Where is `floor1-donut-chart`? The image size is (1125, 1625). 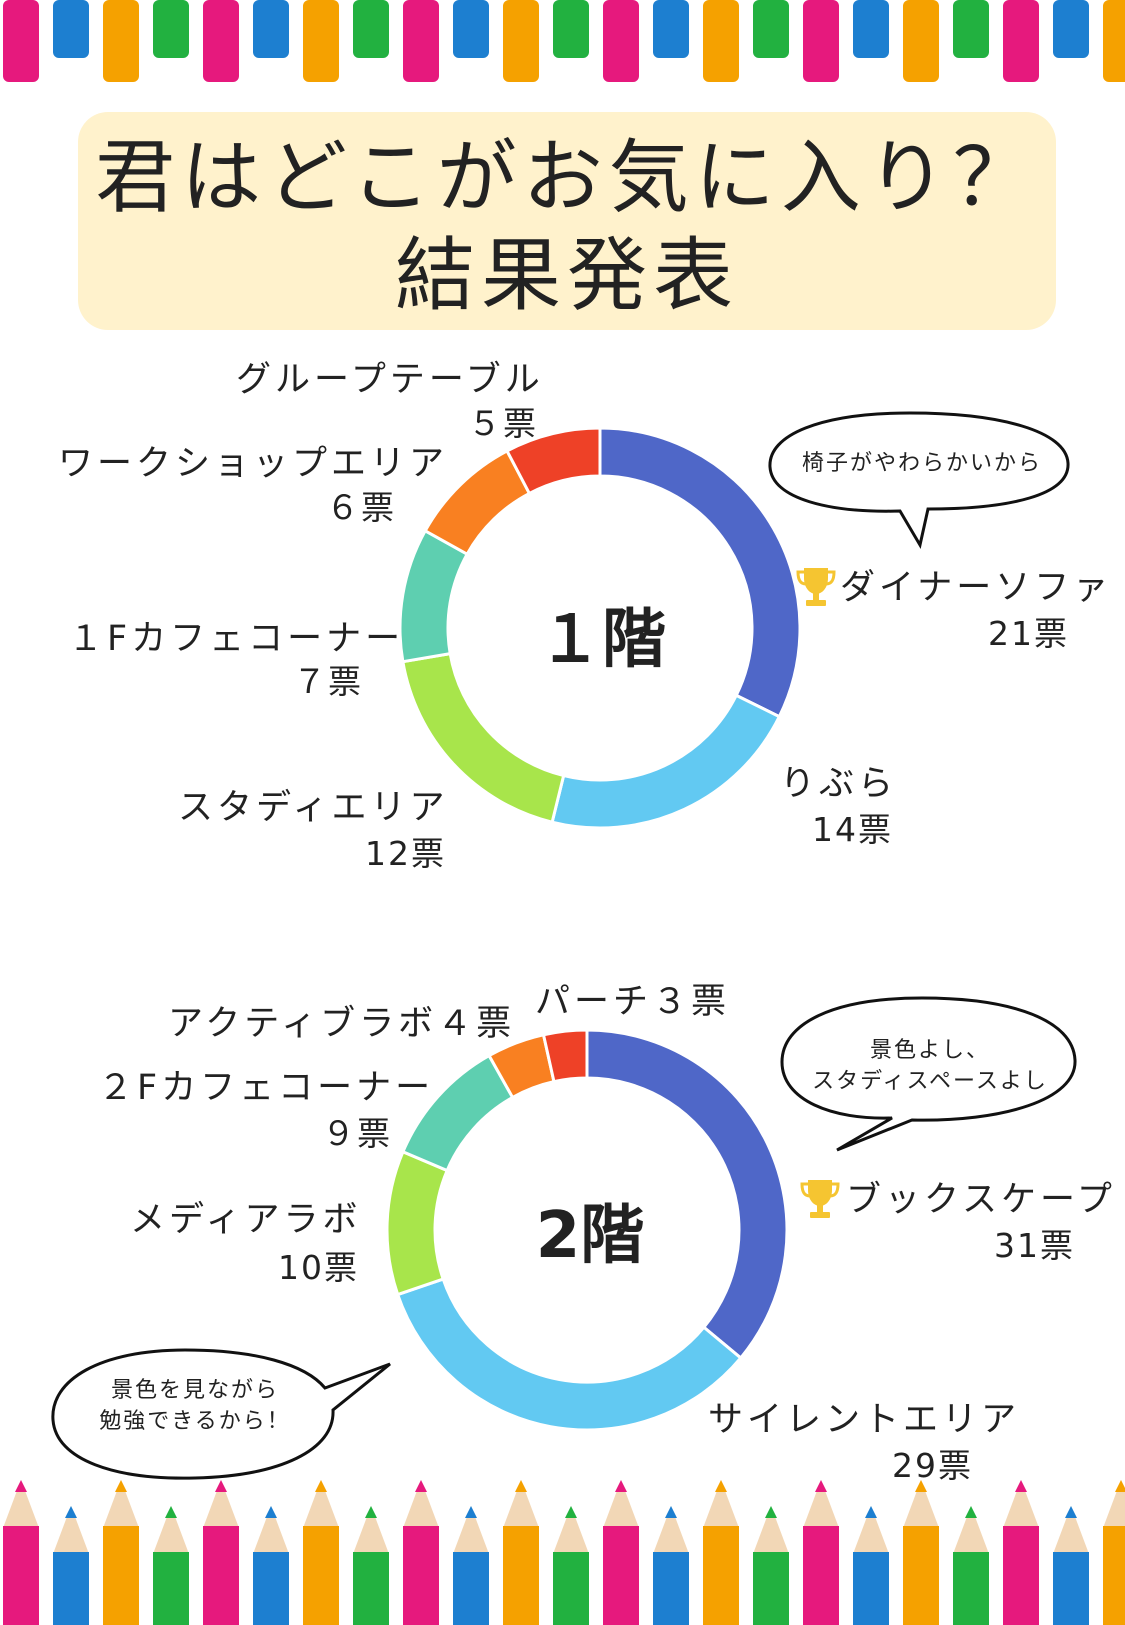
floor1-donut-chart is located at coordinates (600, 628).